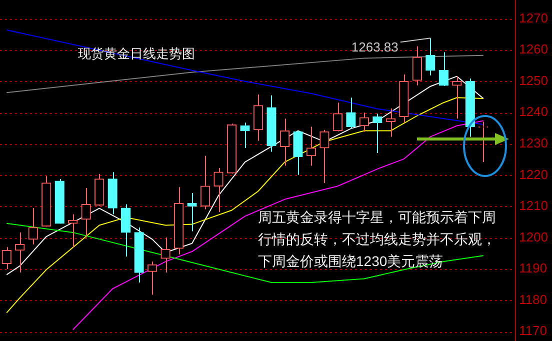 The image size is (552, 341). Describe the element at coordinates (533, 268) in the screenshot. I see `y-tick-label: 1190` at that location.